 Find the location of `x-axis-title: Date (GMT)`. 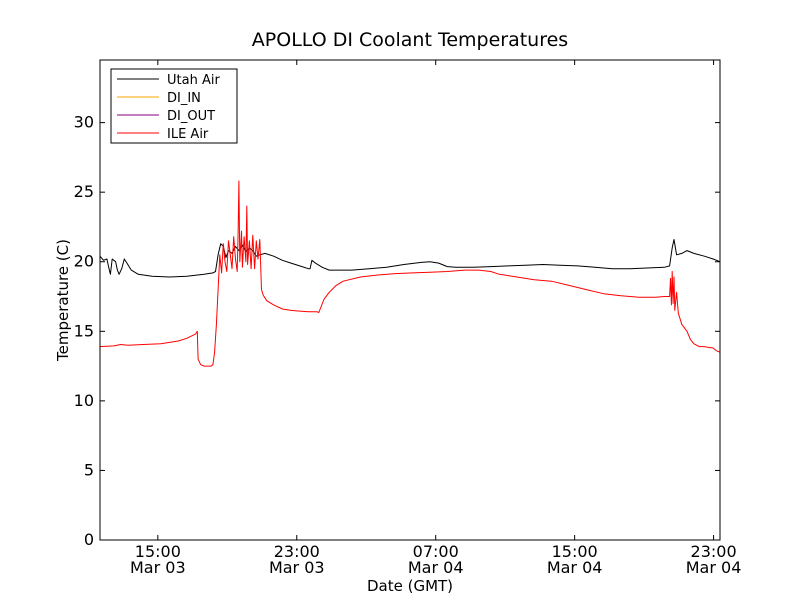

x-axis-title: Date (GMT) is located at coordinates (410, 586).